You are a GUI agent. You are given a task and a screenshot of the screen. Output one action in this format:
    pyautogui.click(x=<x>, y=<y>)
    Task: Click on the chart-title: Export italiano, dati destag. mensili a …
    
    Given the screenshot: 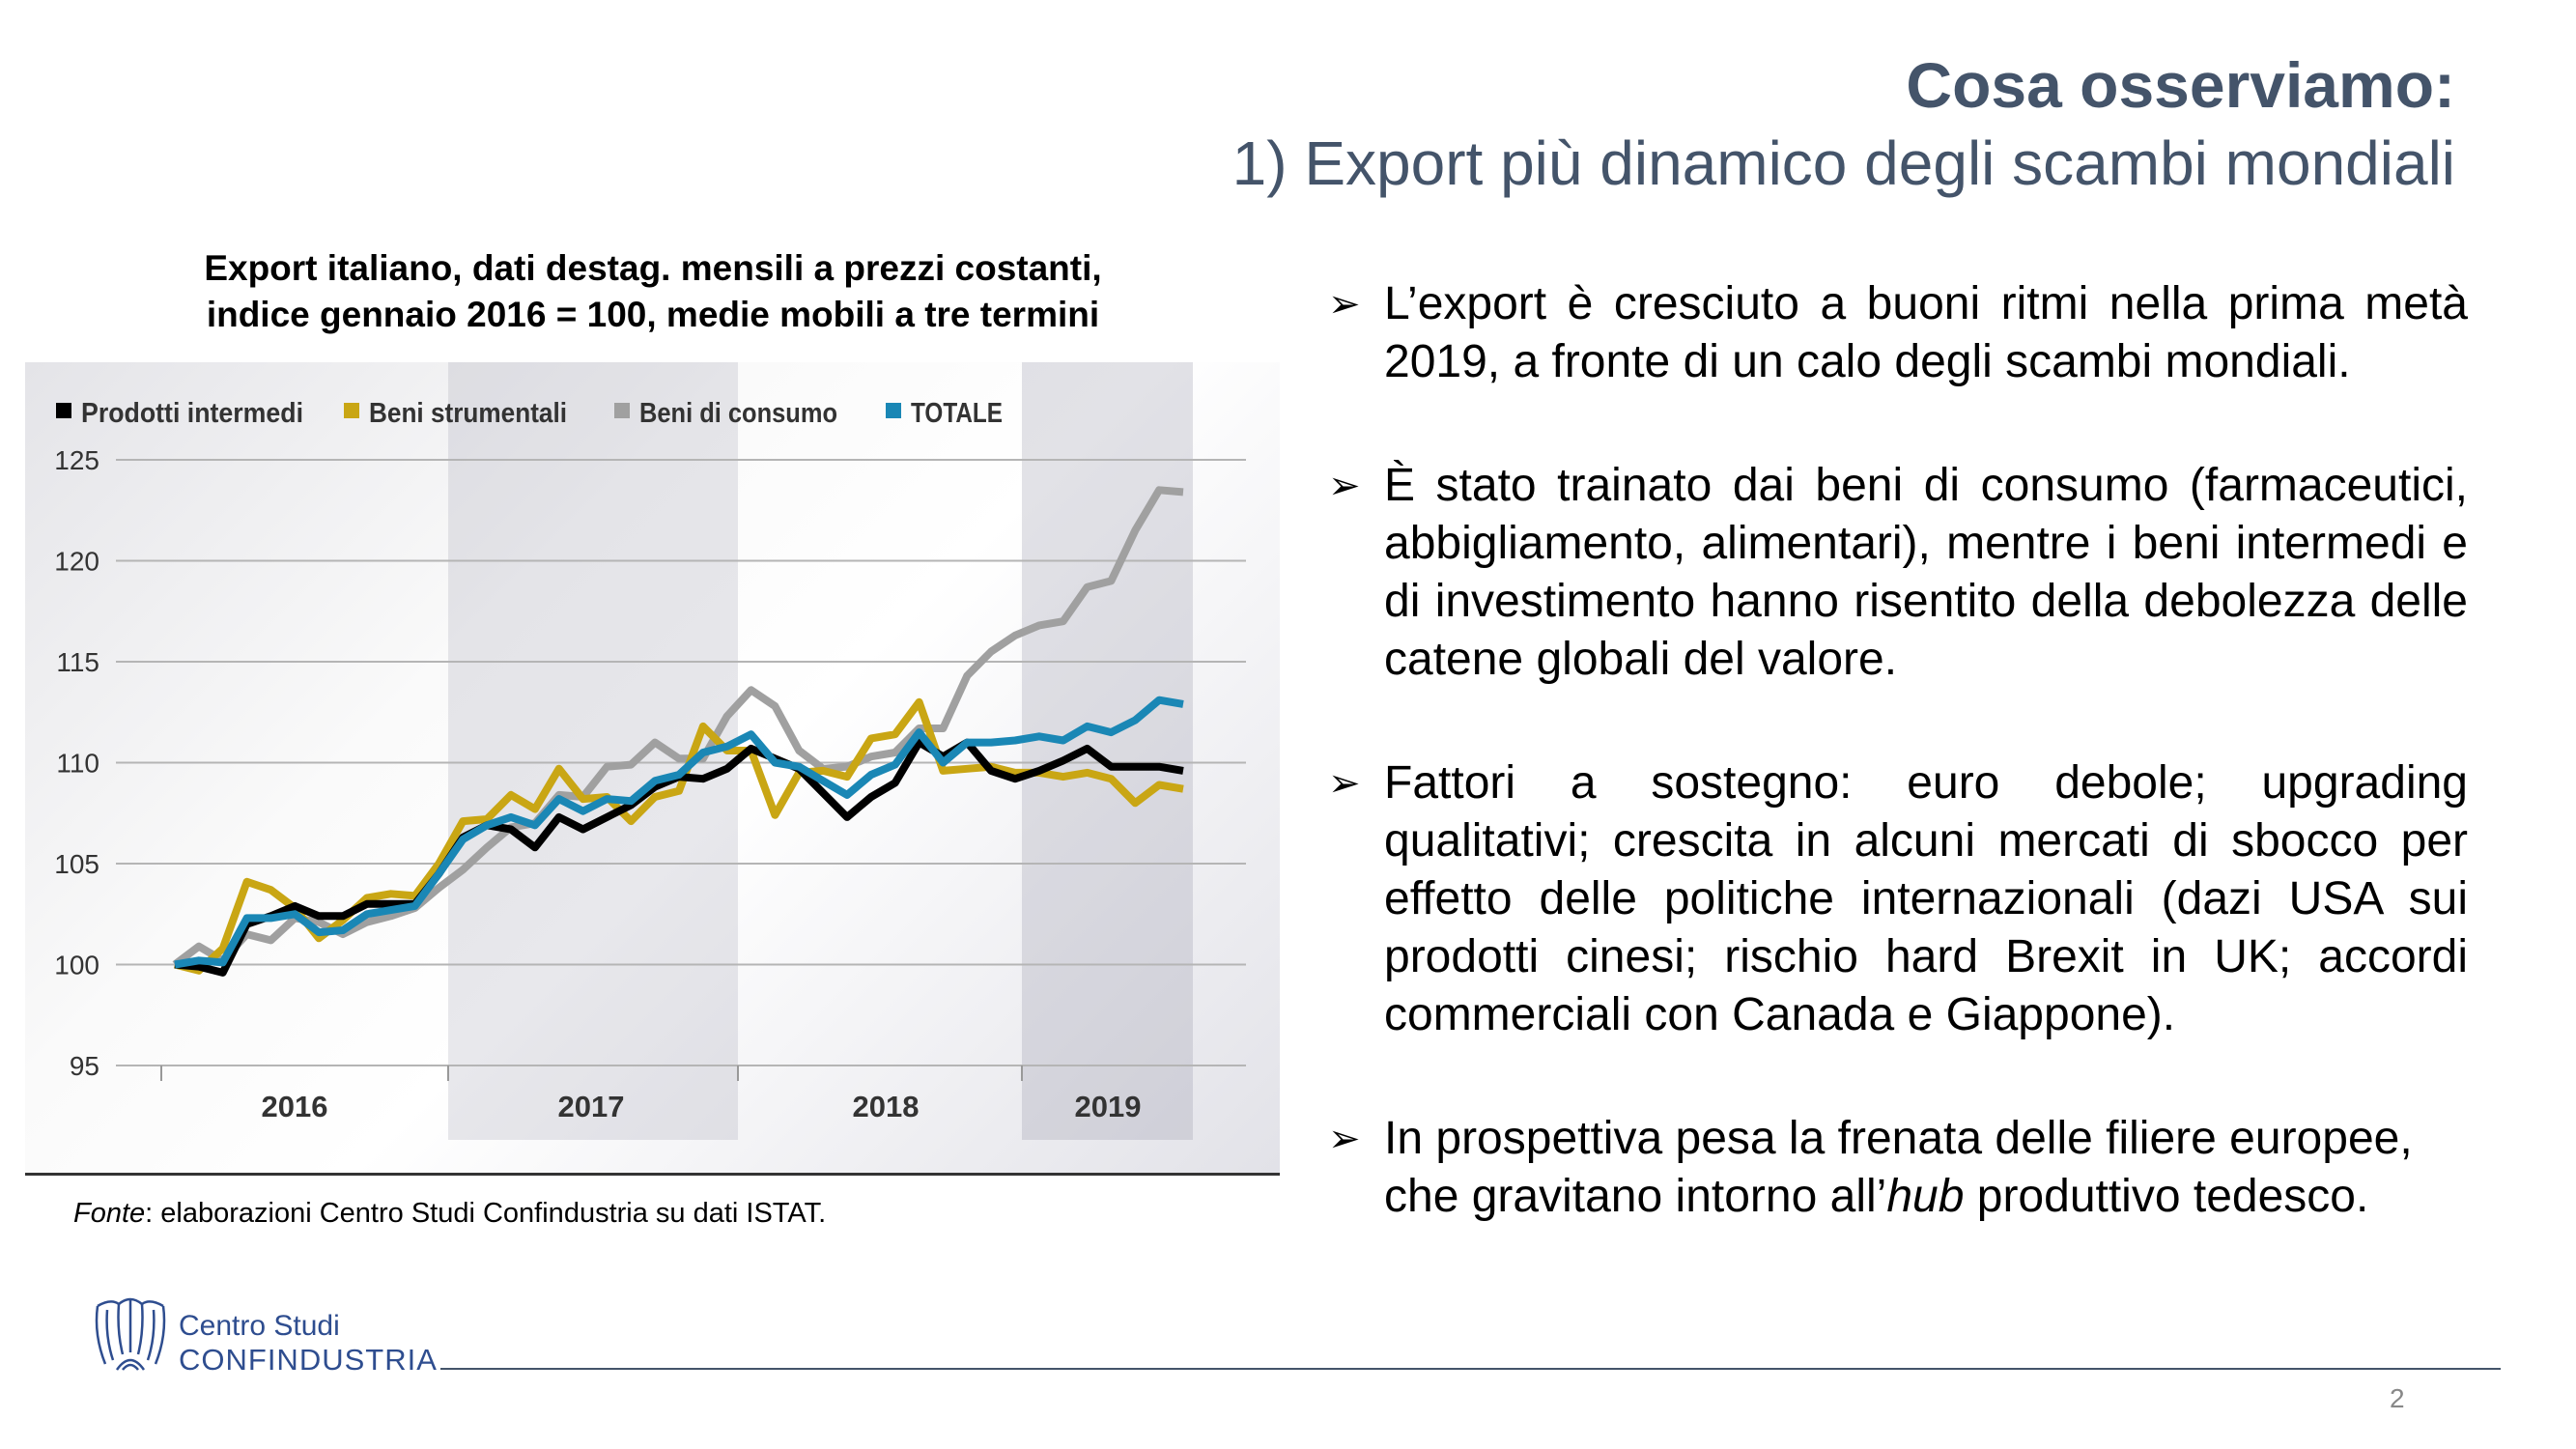 What is the action you would take?
    pyautogui.click(x=653, y=291)
    